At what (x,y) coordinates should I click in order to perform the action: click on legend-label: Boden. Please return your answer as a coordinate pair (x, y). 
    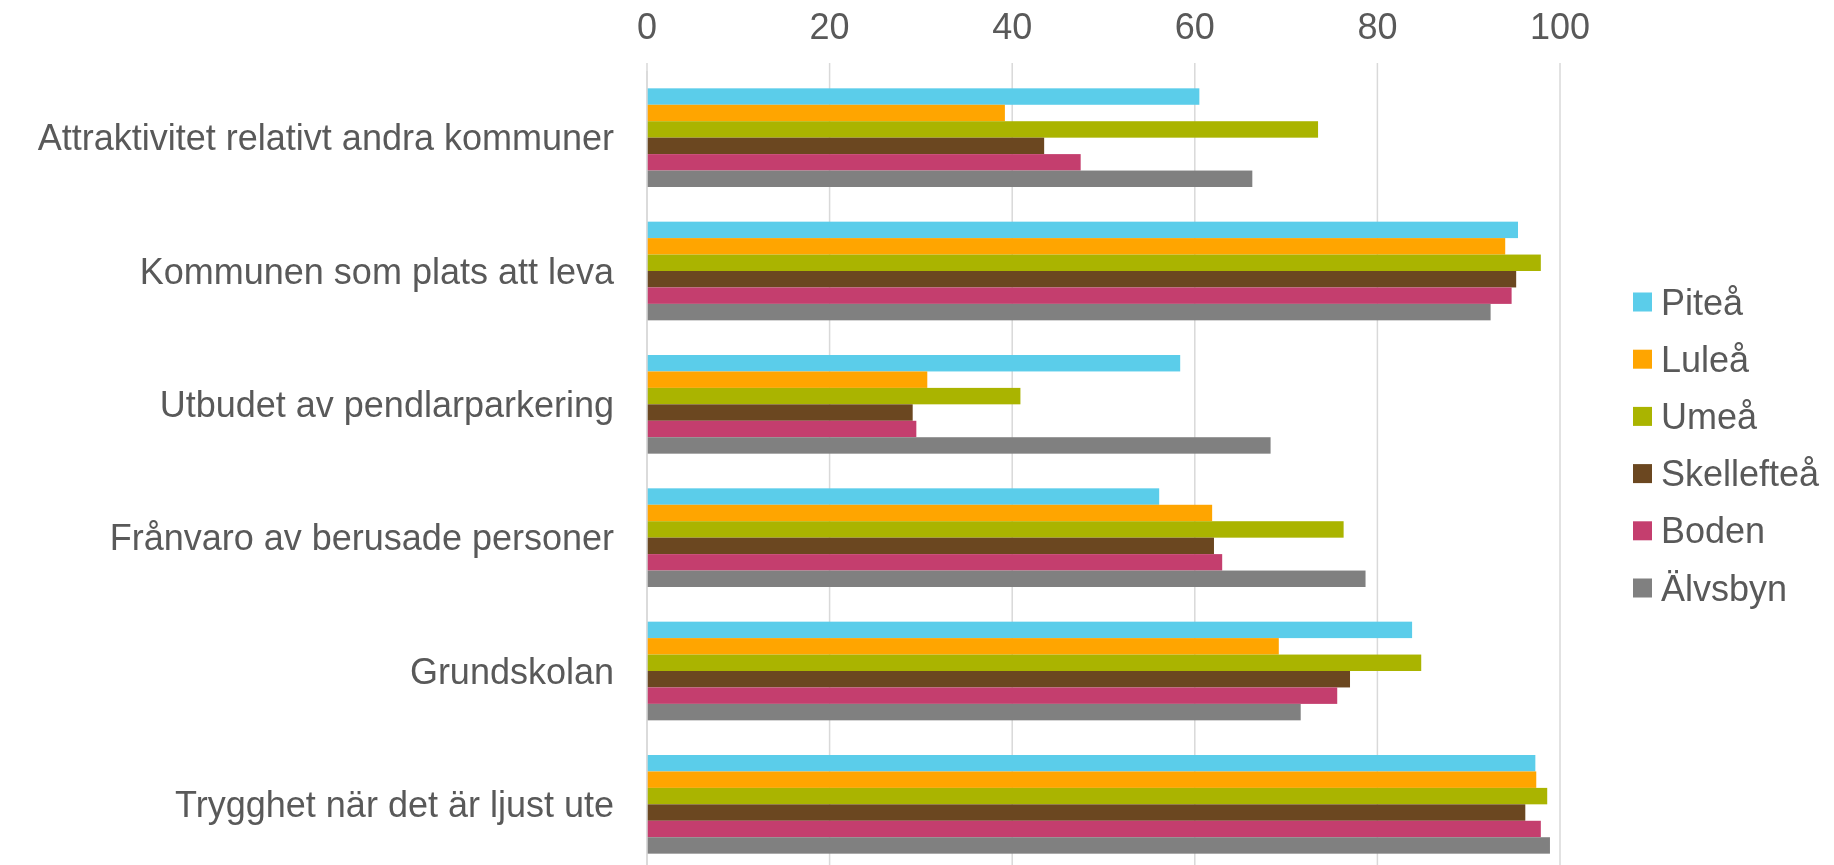
    Looking at the image, I should click on (1713, 531).